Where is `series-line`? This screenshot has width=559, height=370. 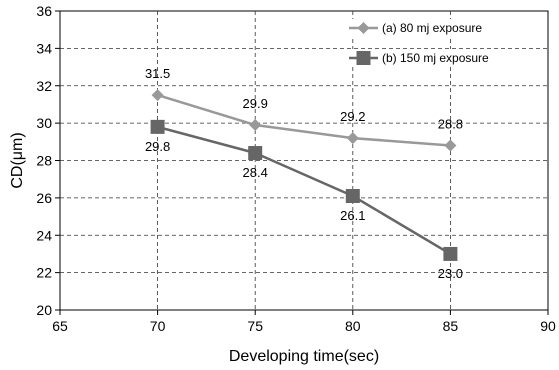
series-line is located at coordinates (304, 120).